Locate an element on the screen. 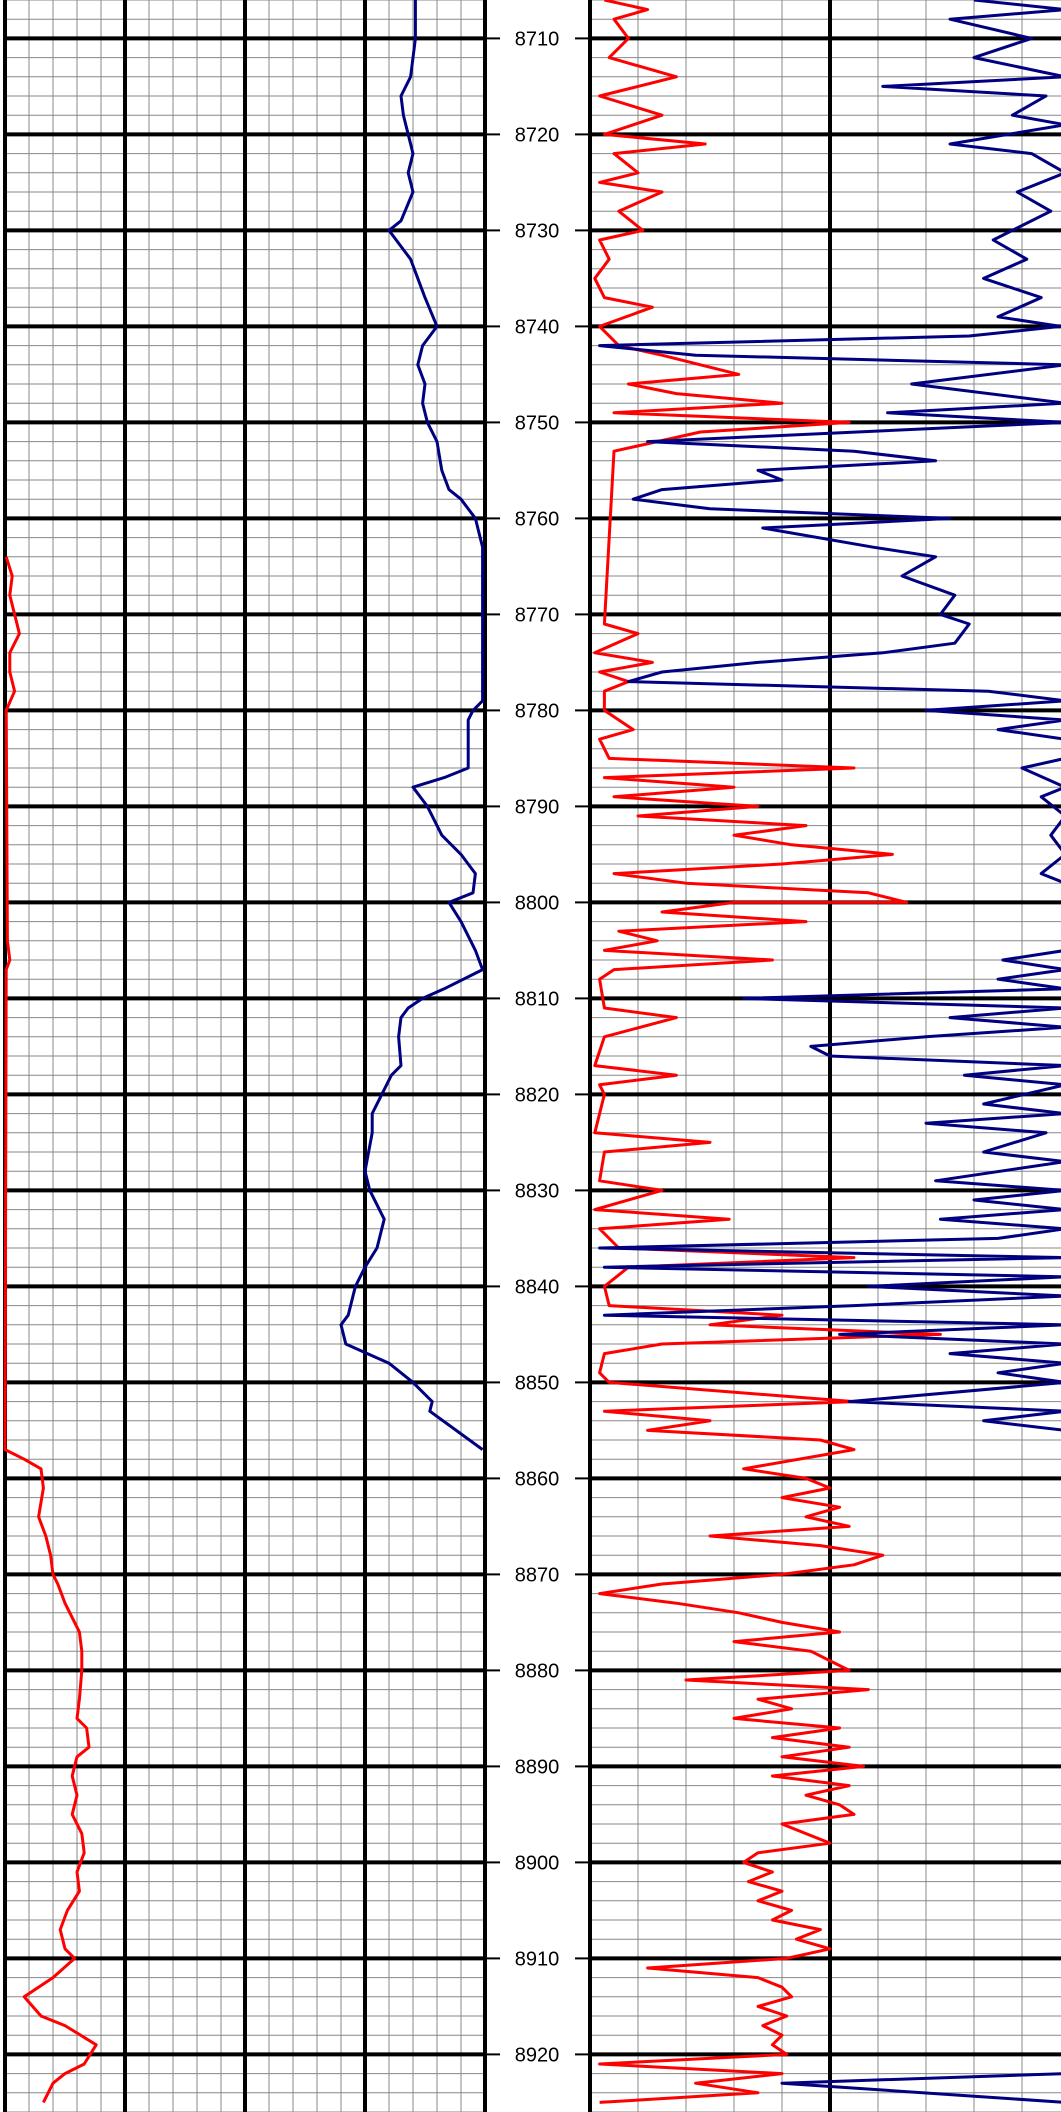 This screenshot has width=1061, height=2112. depth-tick-label: 8900 is located at coordinates (537, 1863).